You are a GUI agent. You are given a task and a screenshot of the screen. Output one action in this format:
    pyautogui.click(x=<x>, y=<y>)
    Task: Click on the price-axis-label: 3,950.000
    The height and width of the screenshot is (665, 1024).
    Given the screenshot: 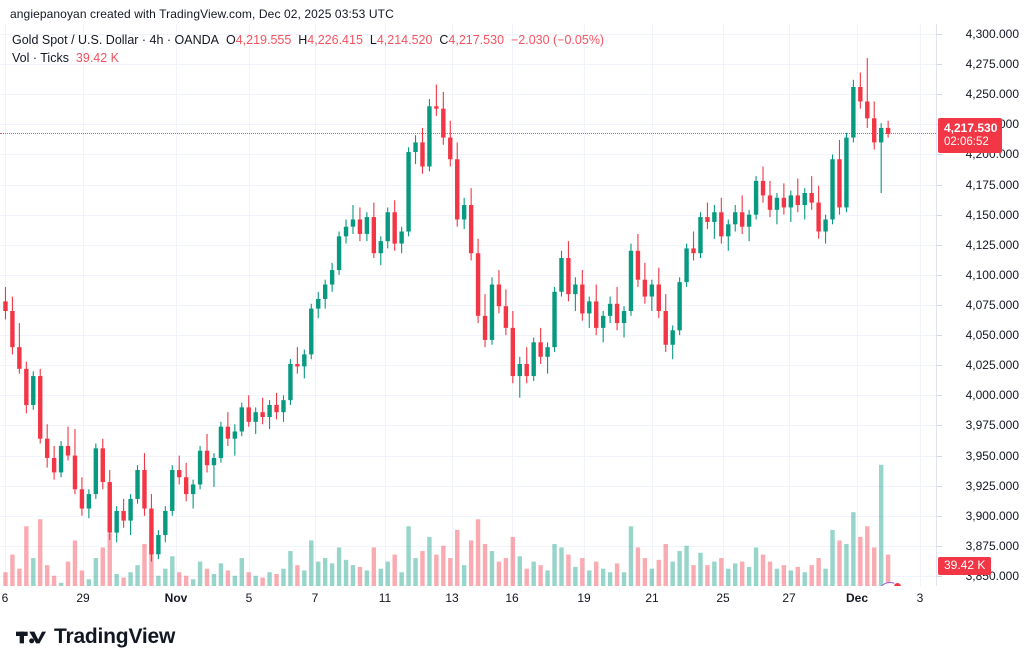 What is the action you would take?
    pyautogui.click(x=992, y=455)
    